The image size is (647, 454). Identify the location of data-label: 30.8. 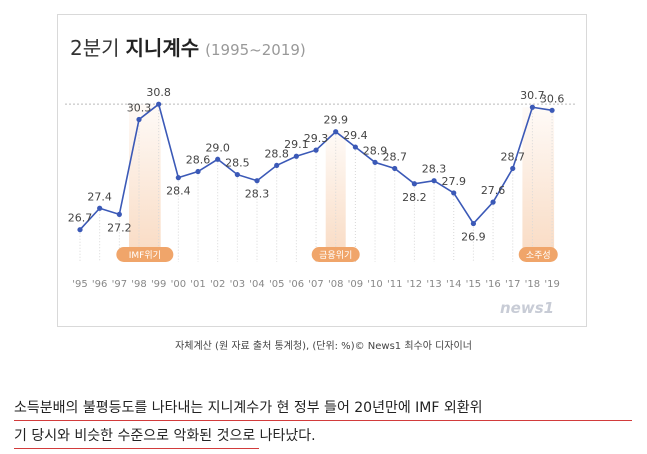
(158, 92).